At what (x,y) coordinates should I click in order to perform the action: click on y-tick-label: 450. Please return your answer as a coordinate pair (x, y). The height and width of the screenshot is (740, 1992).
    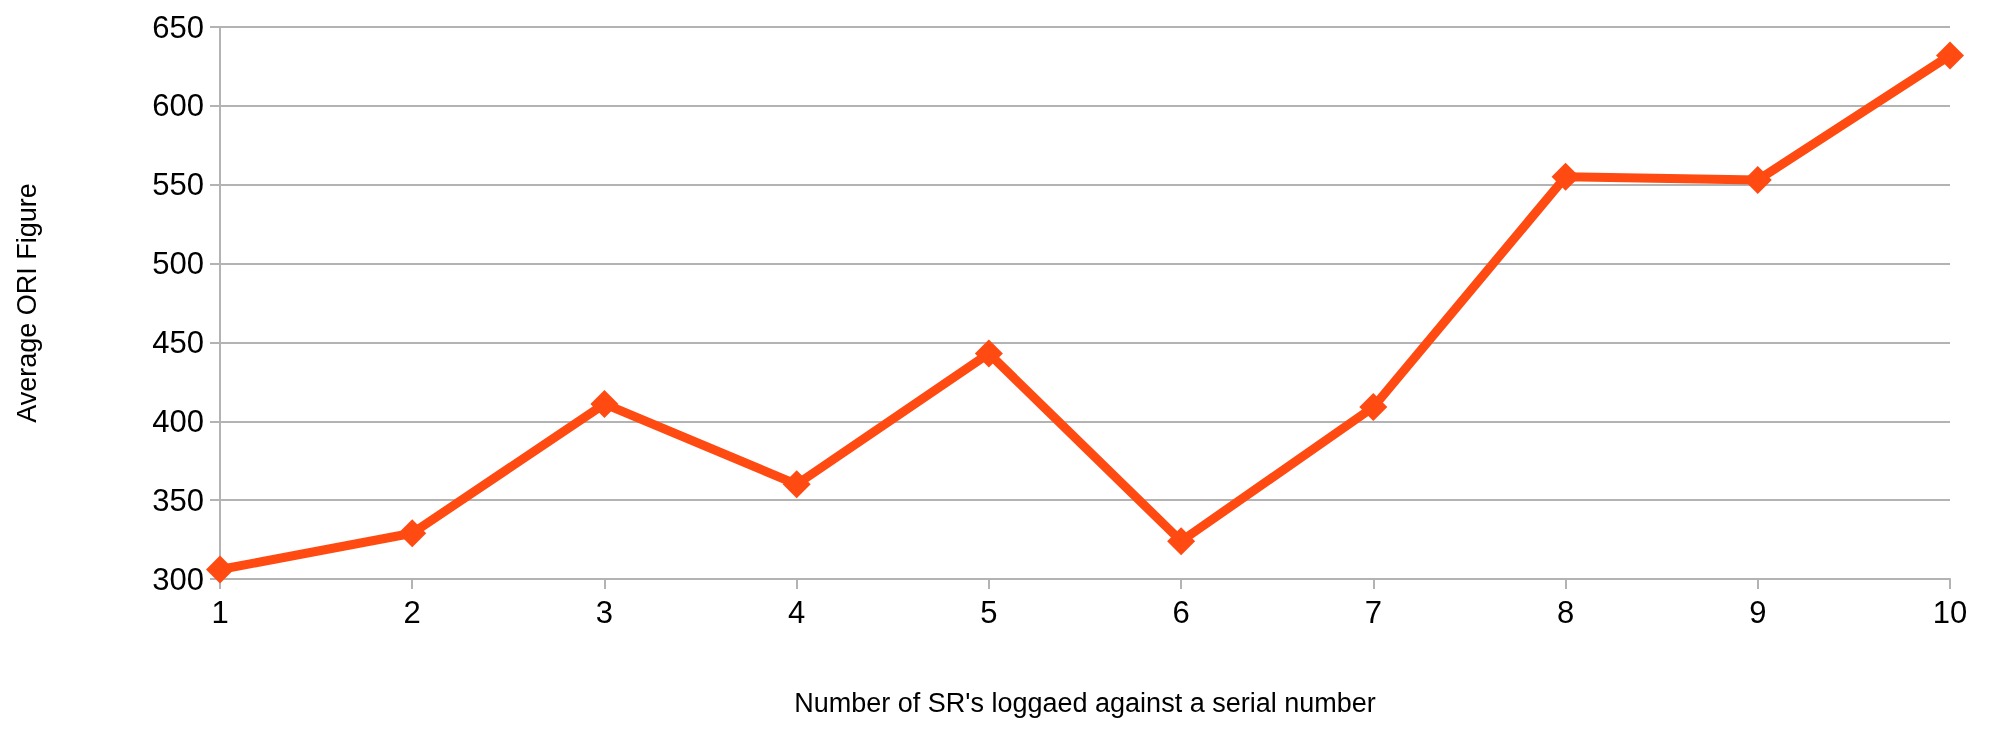
    Looking at the image, I should click on (178, 342).